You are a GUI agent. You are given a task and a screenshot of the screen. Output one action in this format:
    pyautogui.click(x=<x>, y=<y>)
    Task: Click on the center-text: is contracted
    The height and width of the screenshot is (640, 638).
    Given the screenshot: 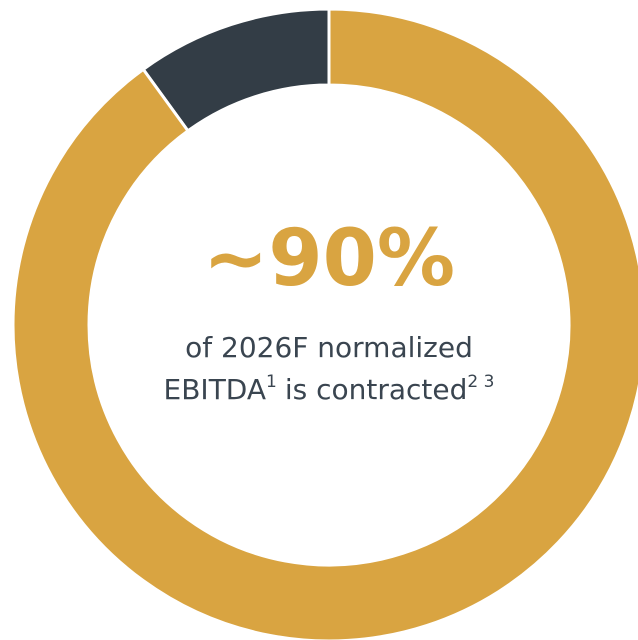 What is the action you would take?
    pyautogui.click(x=376, y=389)
    